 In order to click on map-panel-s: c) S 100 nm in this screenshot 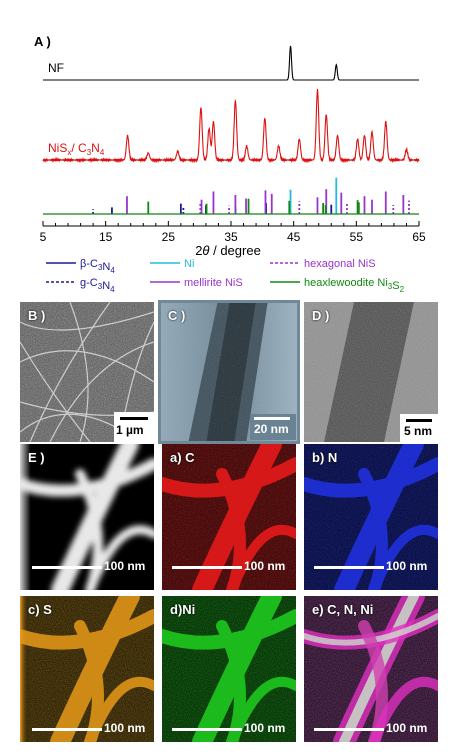, I will do `click(87, 669)`.